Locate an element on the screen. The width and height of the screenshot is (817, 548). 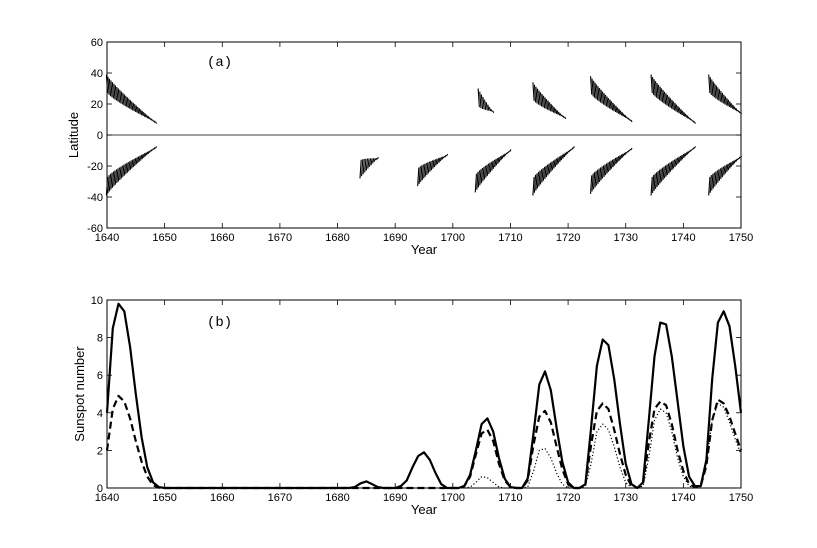
latitude-y-tick-label: 60 is located at coordinates (97, 43).